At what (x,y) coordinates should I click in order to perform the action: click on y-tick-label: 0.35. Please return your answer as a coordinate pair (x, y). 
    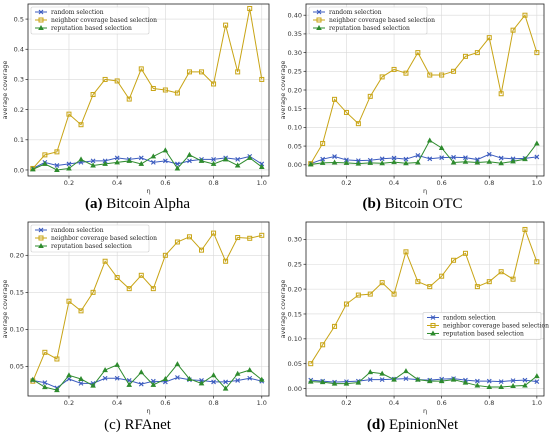
    Looking at the image, I should click on (295, 34).